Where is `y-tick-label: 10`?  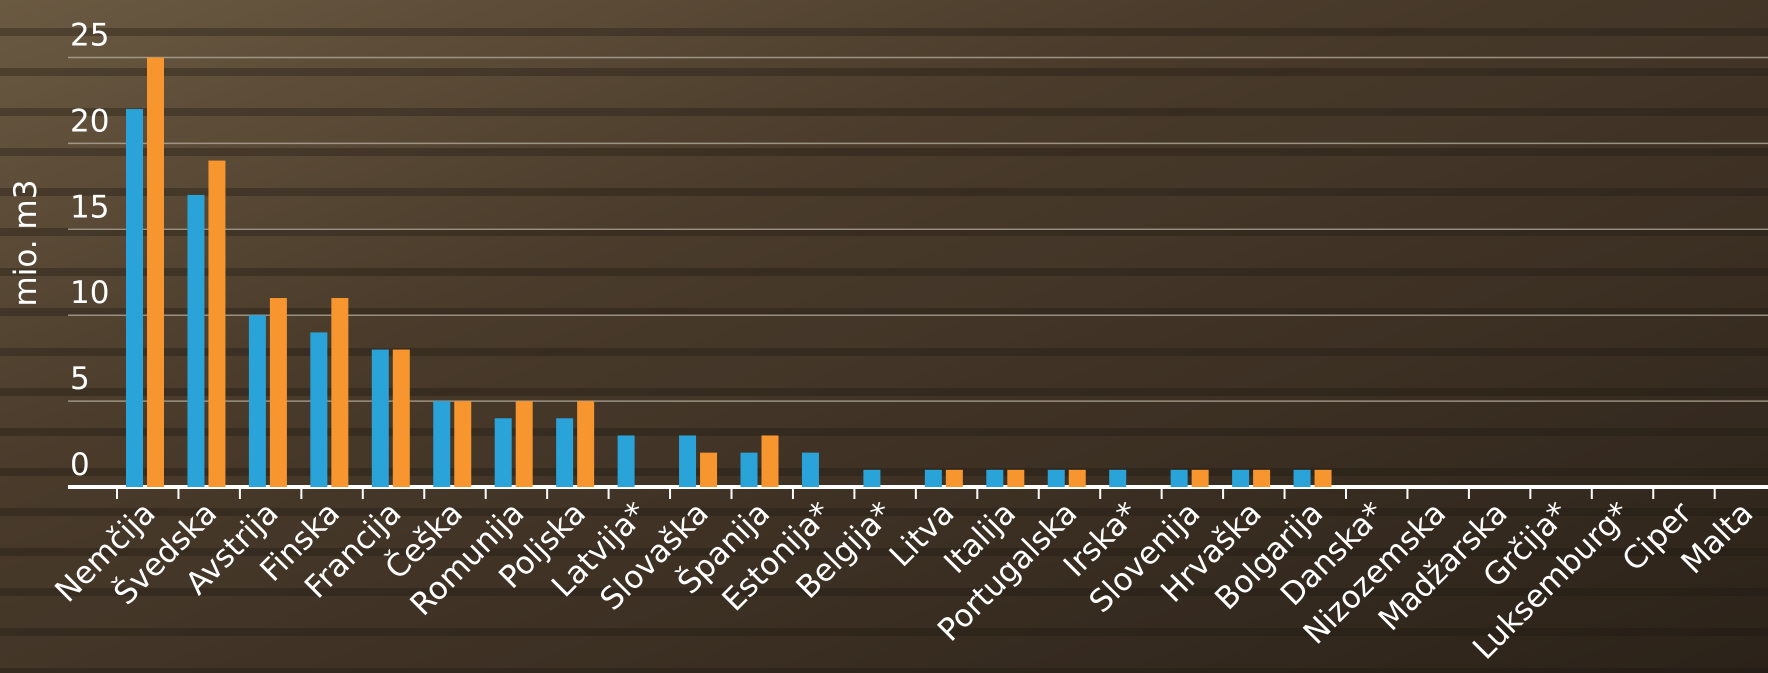
y-tick-label: 10 is located at coordinates (89, 293).